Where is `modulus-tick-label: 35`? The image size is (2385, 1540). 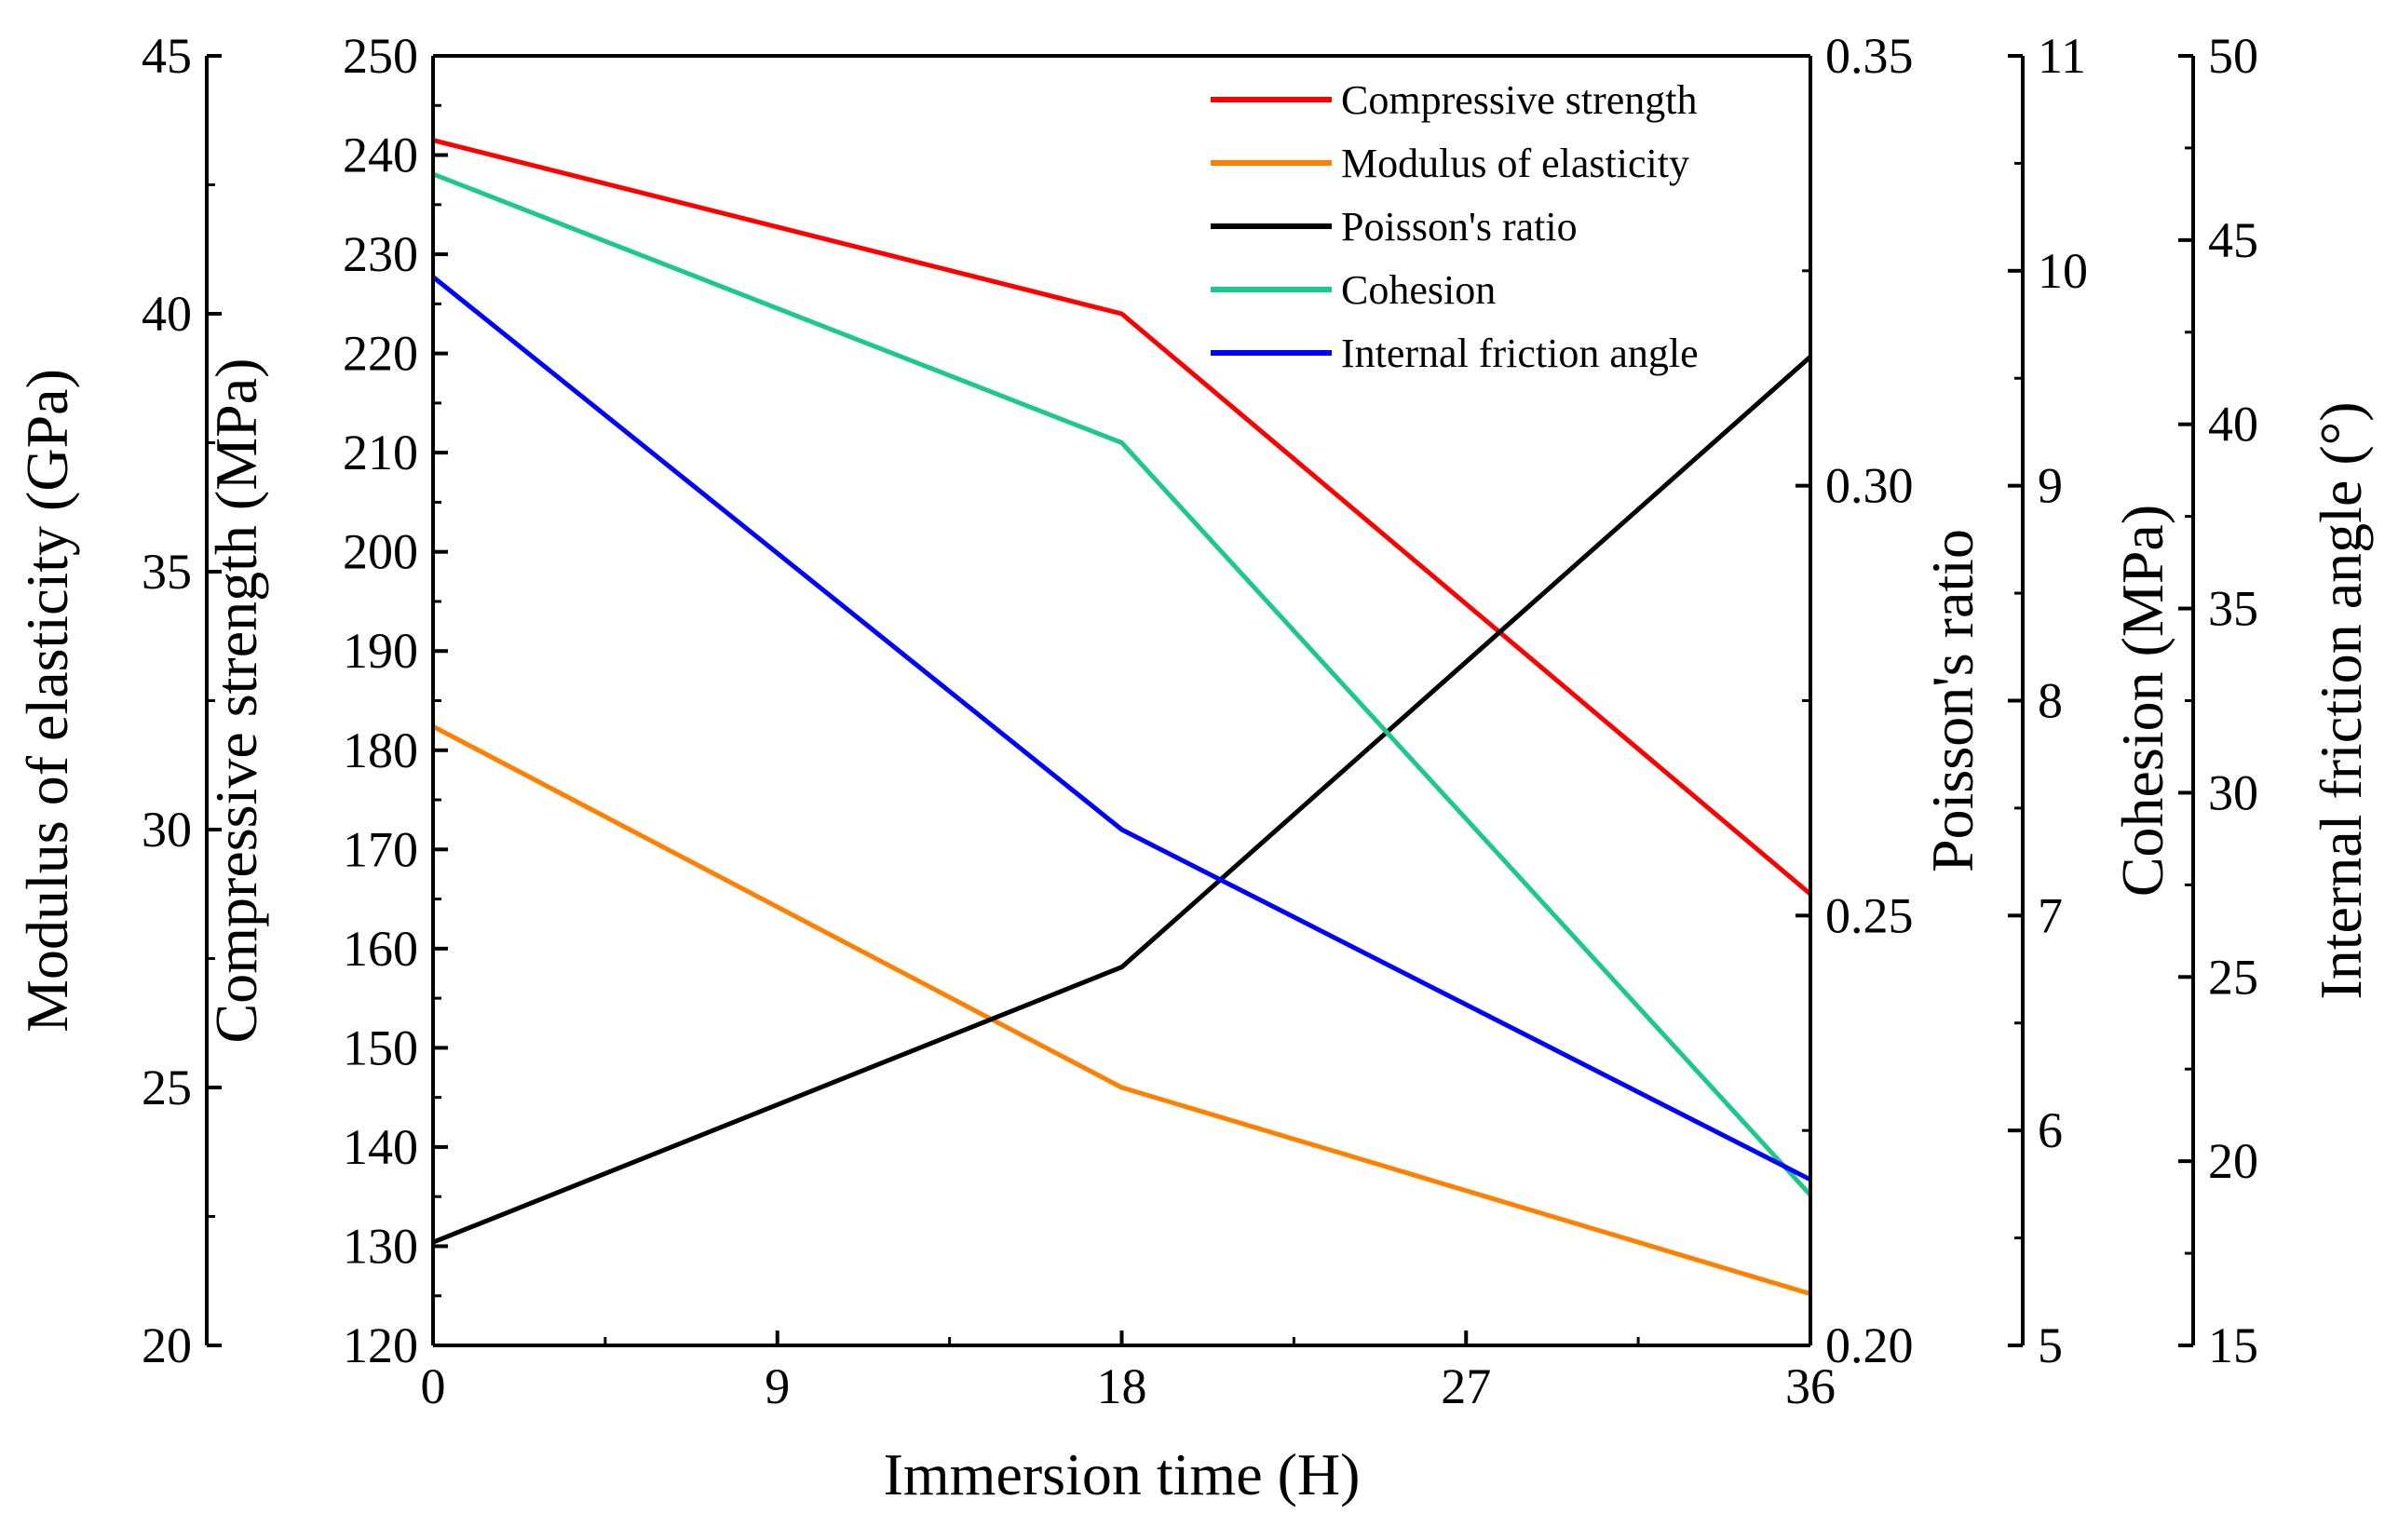
modulus-tick-label: 35 is located at coordinates (167, 572).